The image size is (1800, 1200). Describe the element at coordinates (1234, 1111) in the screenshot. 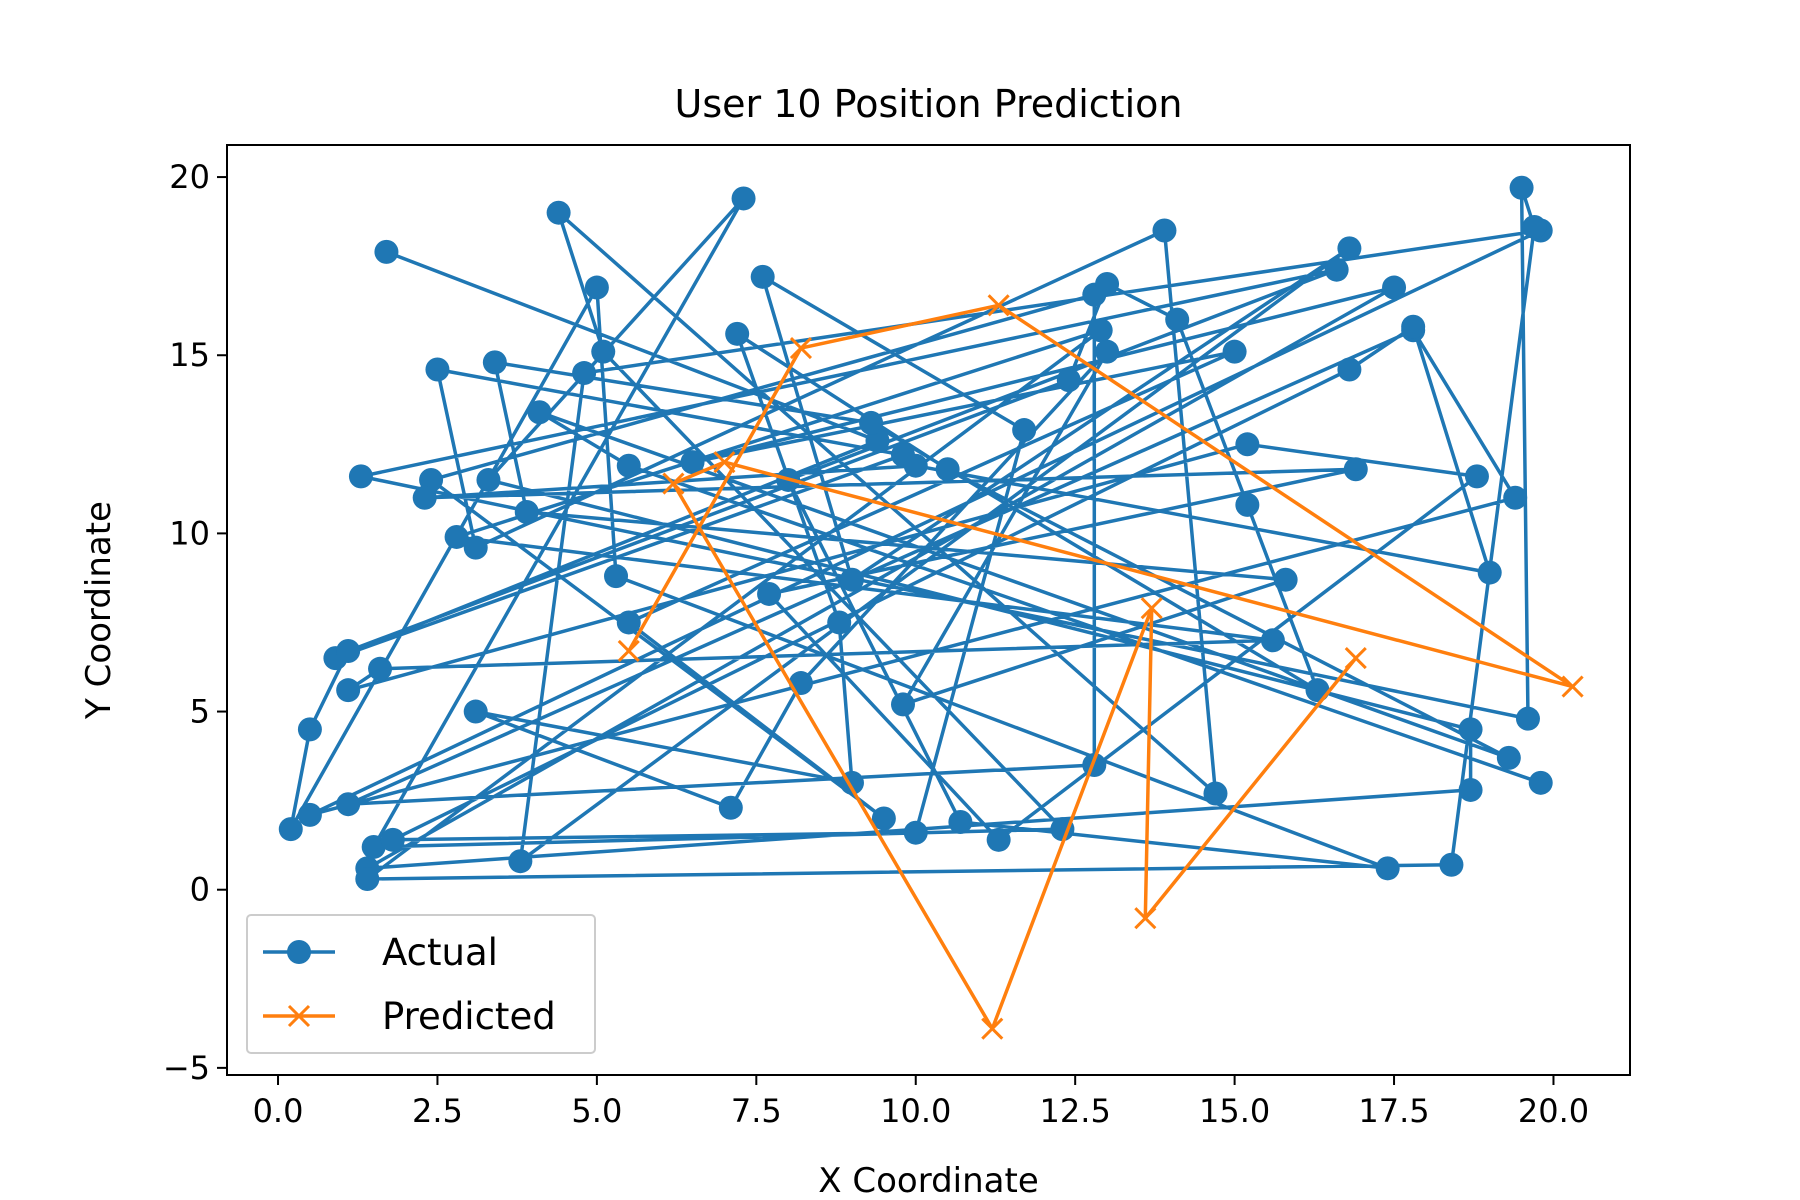

I see `x-tick-label: 15.0` at that location.